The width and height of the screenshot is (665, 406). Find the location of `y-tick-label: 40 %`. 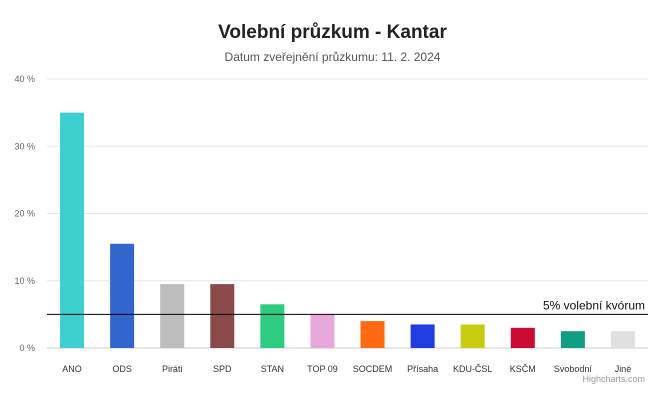

y-tick-label: 40 % is located at coordinates (24, 79).